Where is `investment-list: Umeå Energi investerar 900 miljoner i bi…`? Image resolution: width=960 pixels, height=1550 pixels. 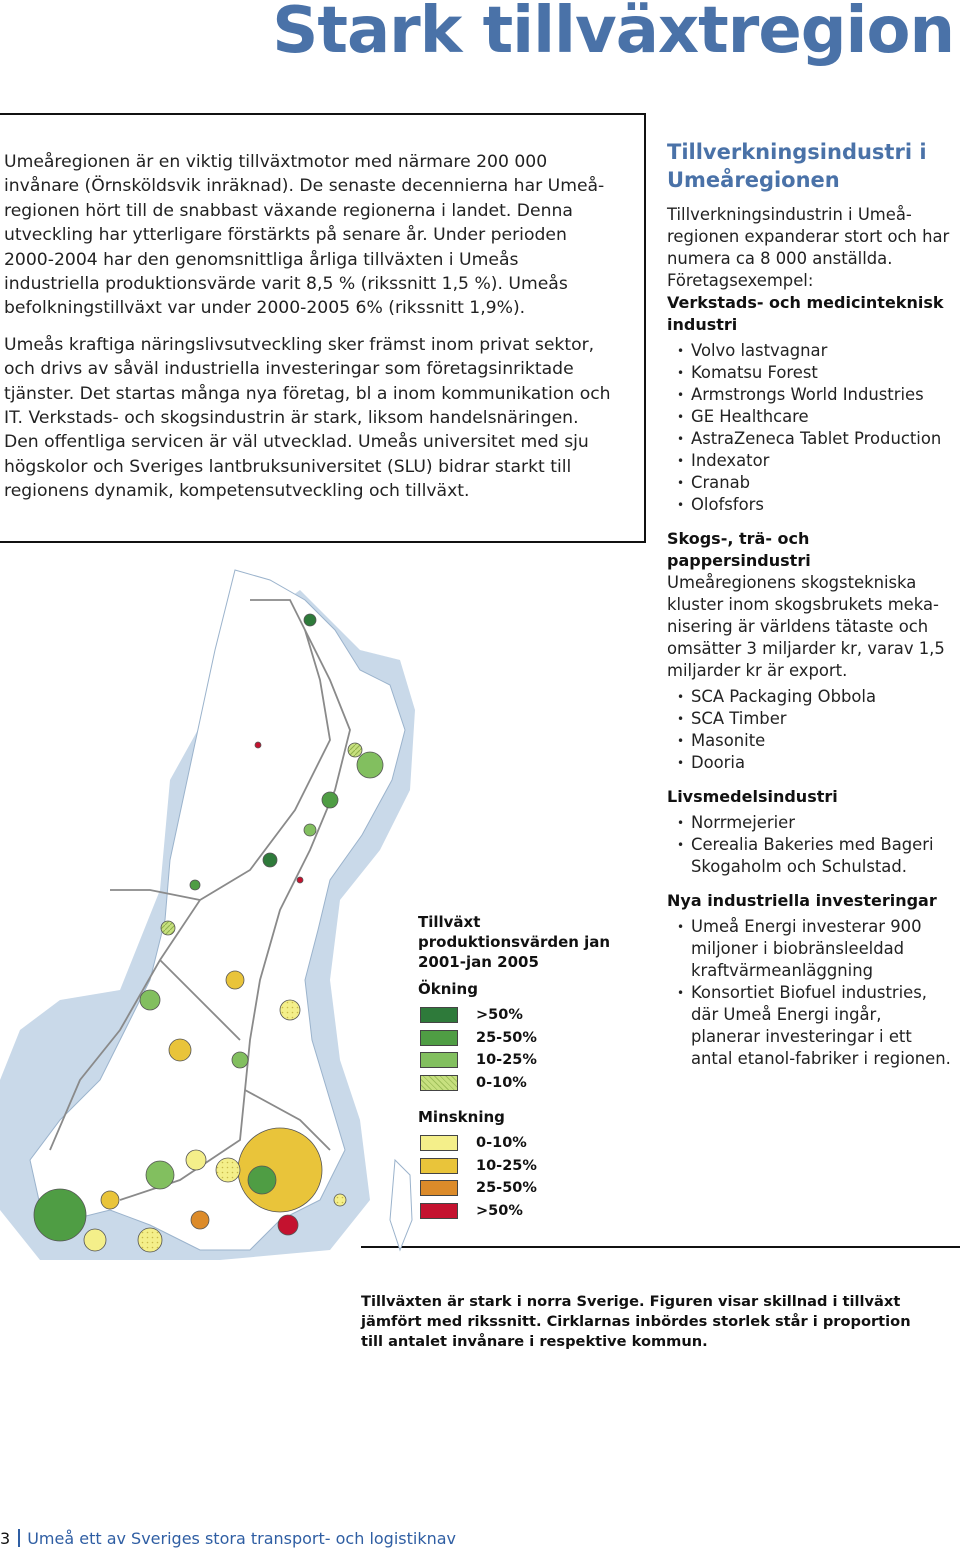 investment-list: Umeå Energi investerar 900 miljoner i bi… is located at coordinates (809, 993).